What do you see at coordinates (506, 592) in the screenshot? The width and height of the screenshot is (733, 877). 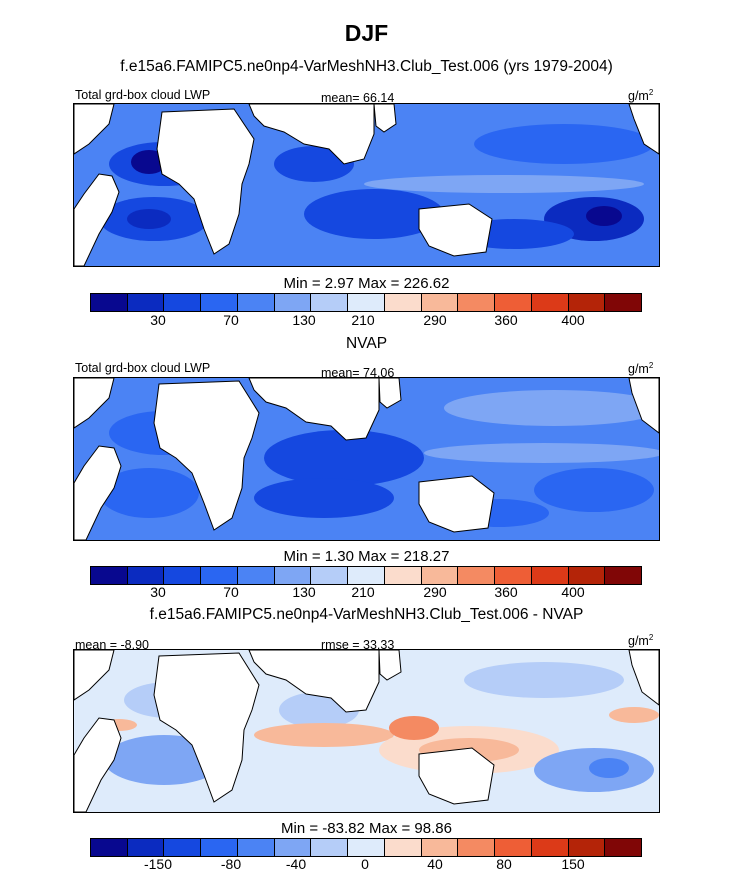 I see `panel2-cb-tick: 360` at bounding box center [506, 592].